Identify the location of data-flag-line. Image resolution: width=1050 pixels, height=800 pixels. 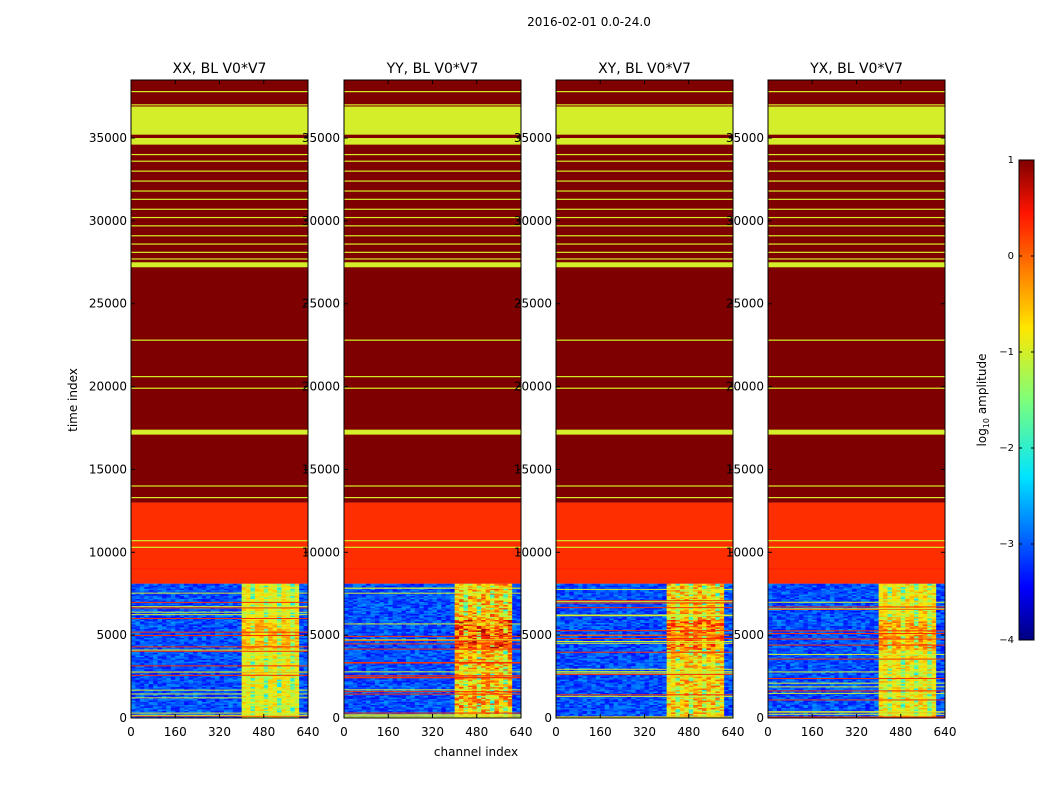
(219, 647).